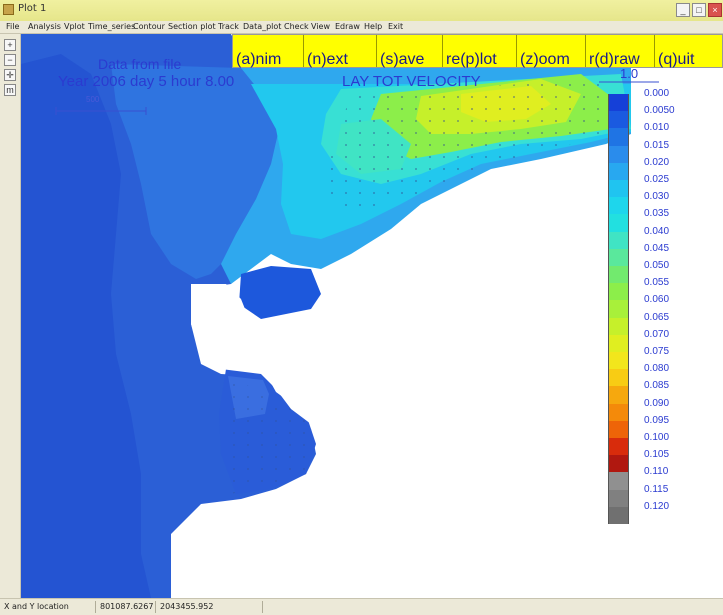 Image resolution: width=723 pixels, height=615 pixels. I want to click on status-label: X and Y location, so click(36, 606).